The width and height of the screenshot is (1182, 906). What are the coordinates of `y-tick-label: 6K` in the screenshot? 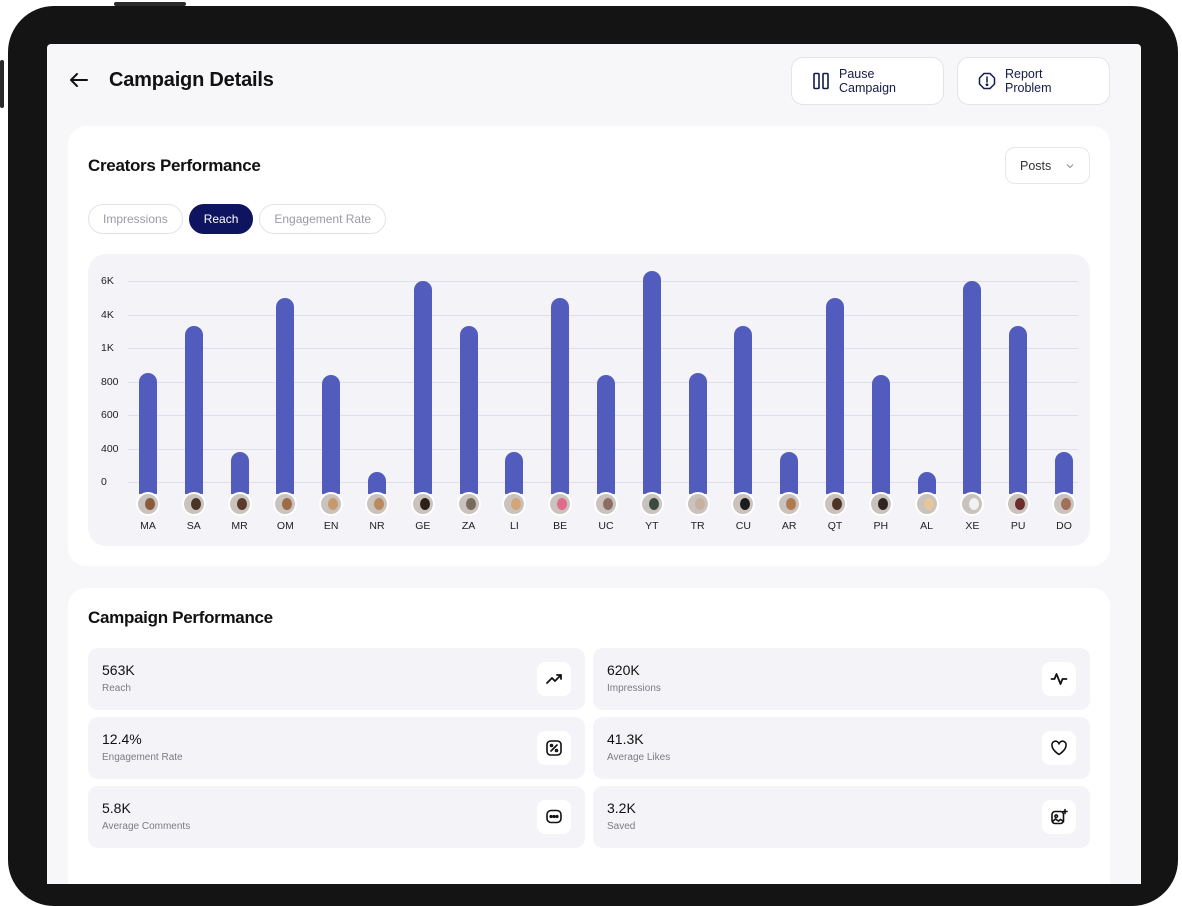 It's located at (107, 281).